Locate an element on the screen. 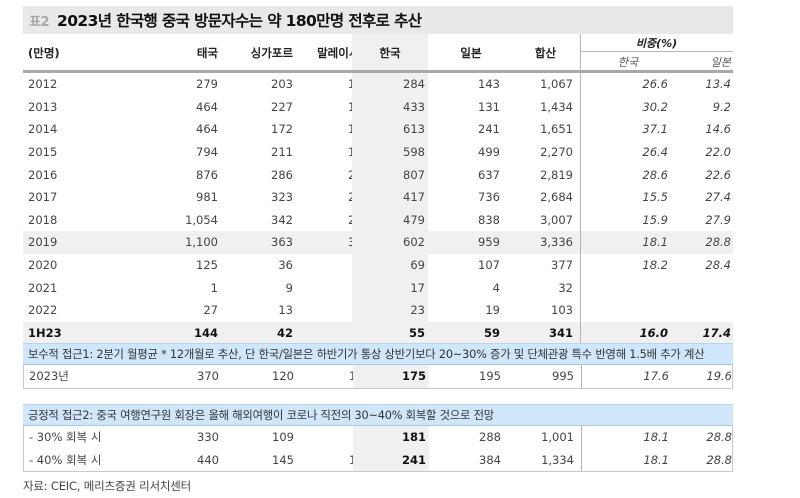  col-header-thailand: 태국 is located at coordinates (207, 52).